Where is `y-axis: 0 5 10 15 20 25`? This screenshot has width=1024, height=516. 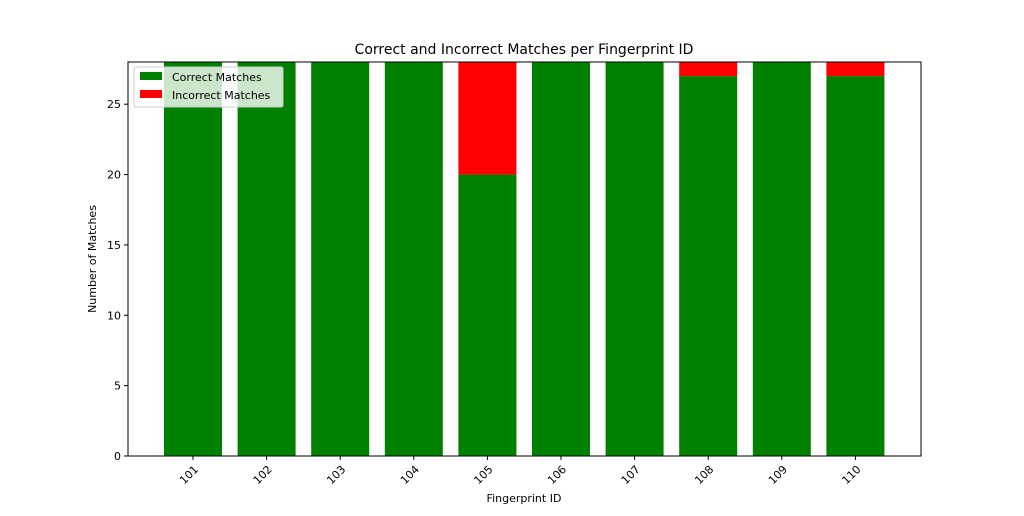
y-axis: 0 5 10 15 20 25 is located at coordinates (117, 280).